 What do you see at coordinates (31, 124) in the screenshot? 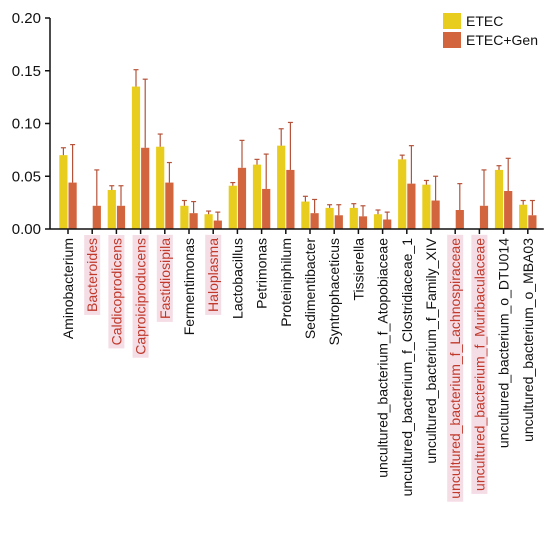
I see `y-axis: 0.00 0.05 0.10 0.15 0.20` at bounding box center [31, 124].